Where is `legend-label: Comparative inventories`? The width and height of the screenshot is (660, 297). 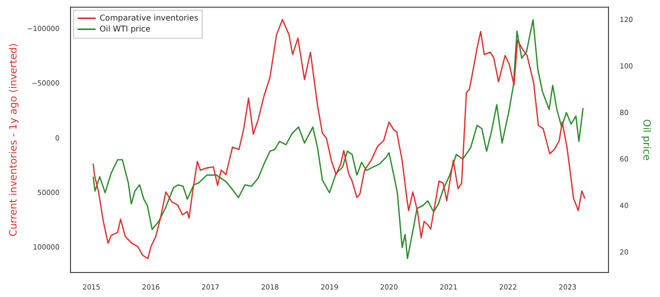 legend-label: Comparative inventories is located at coordinates (149, 17).